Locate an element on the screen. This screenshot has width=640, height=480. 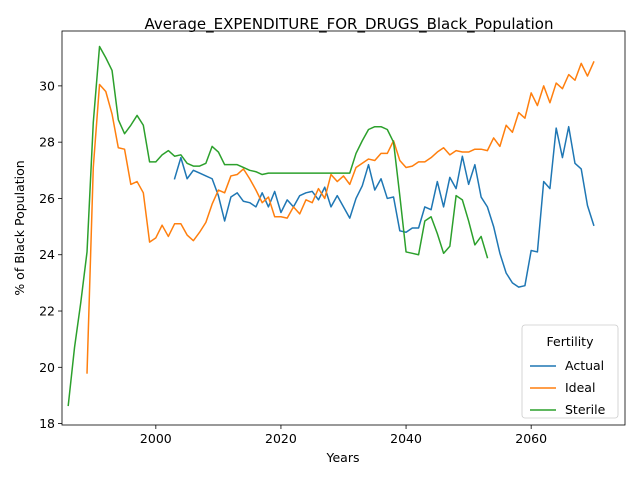
legend-items: Actual Ideal Sterile is located at coordinates (568, 387).